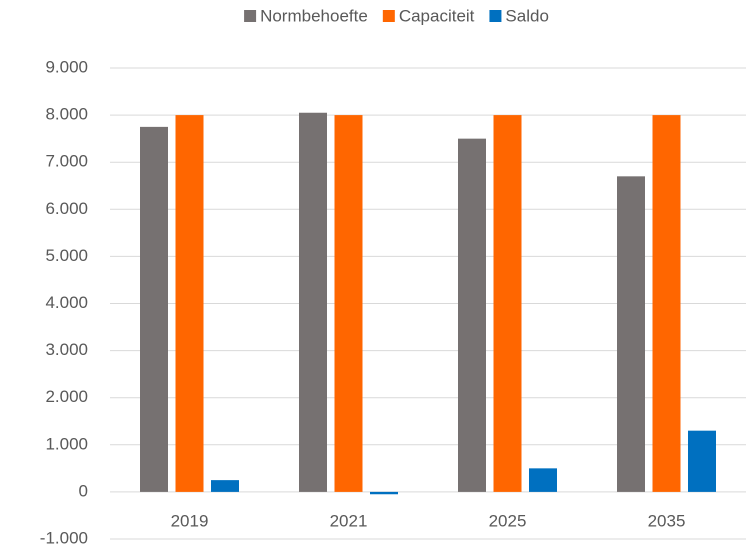 The image size is (753, 551). Describe the element at coordinates (66, 396) in the screenshot. I see `y-tick-label: 2.000` at that location.